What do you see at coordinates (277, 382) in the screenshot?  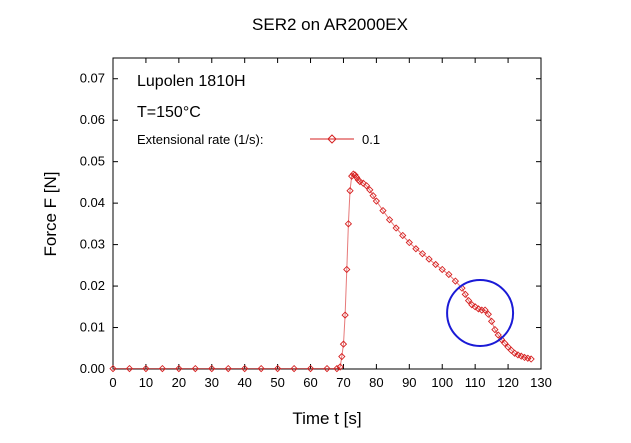 I see `x-tick-label: 50` at bounding box center [277, 382].